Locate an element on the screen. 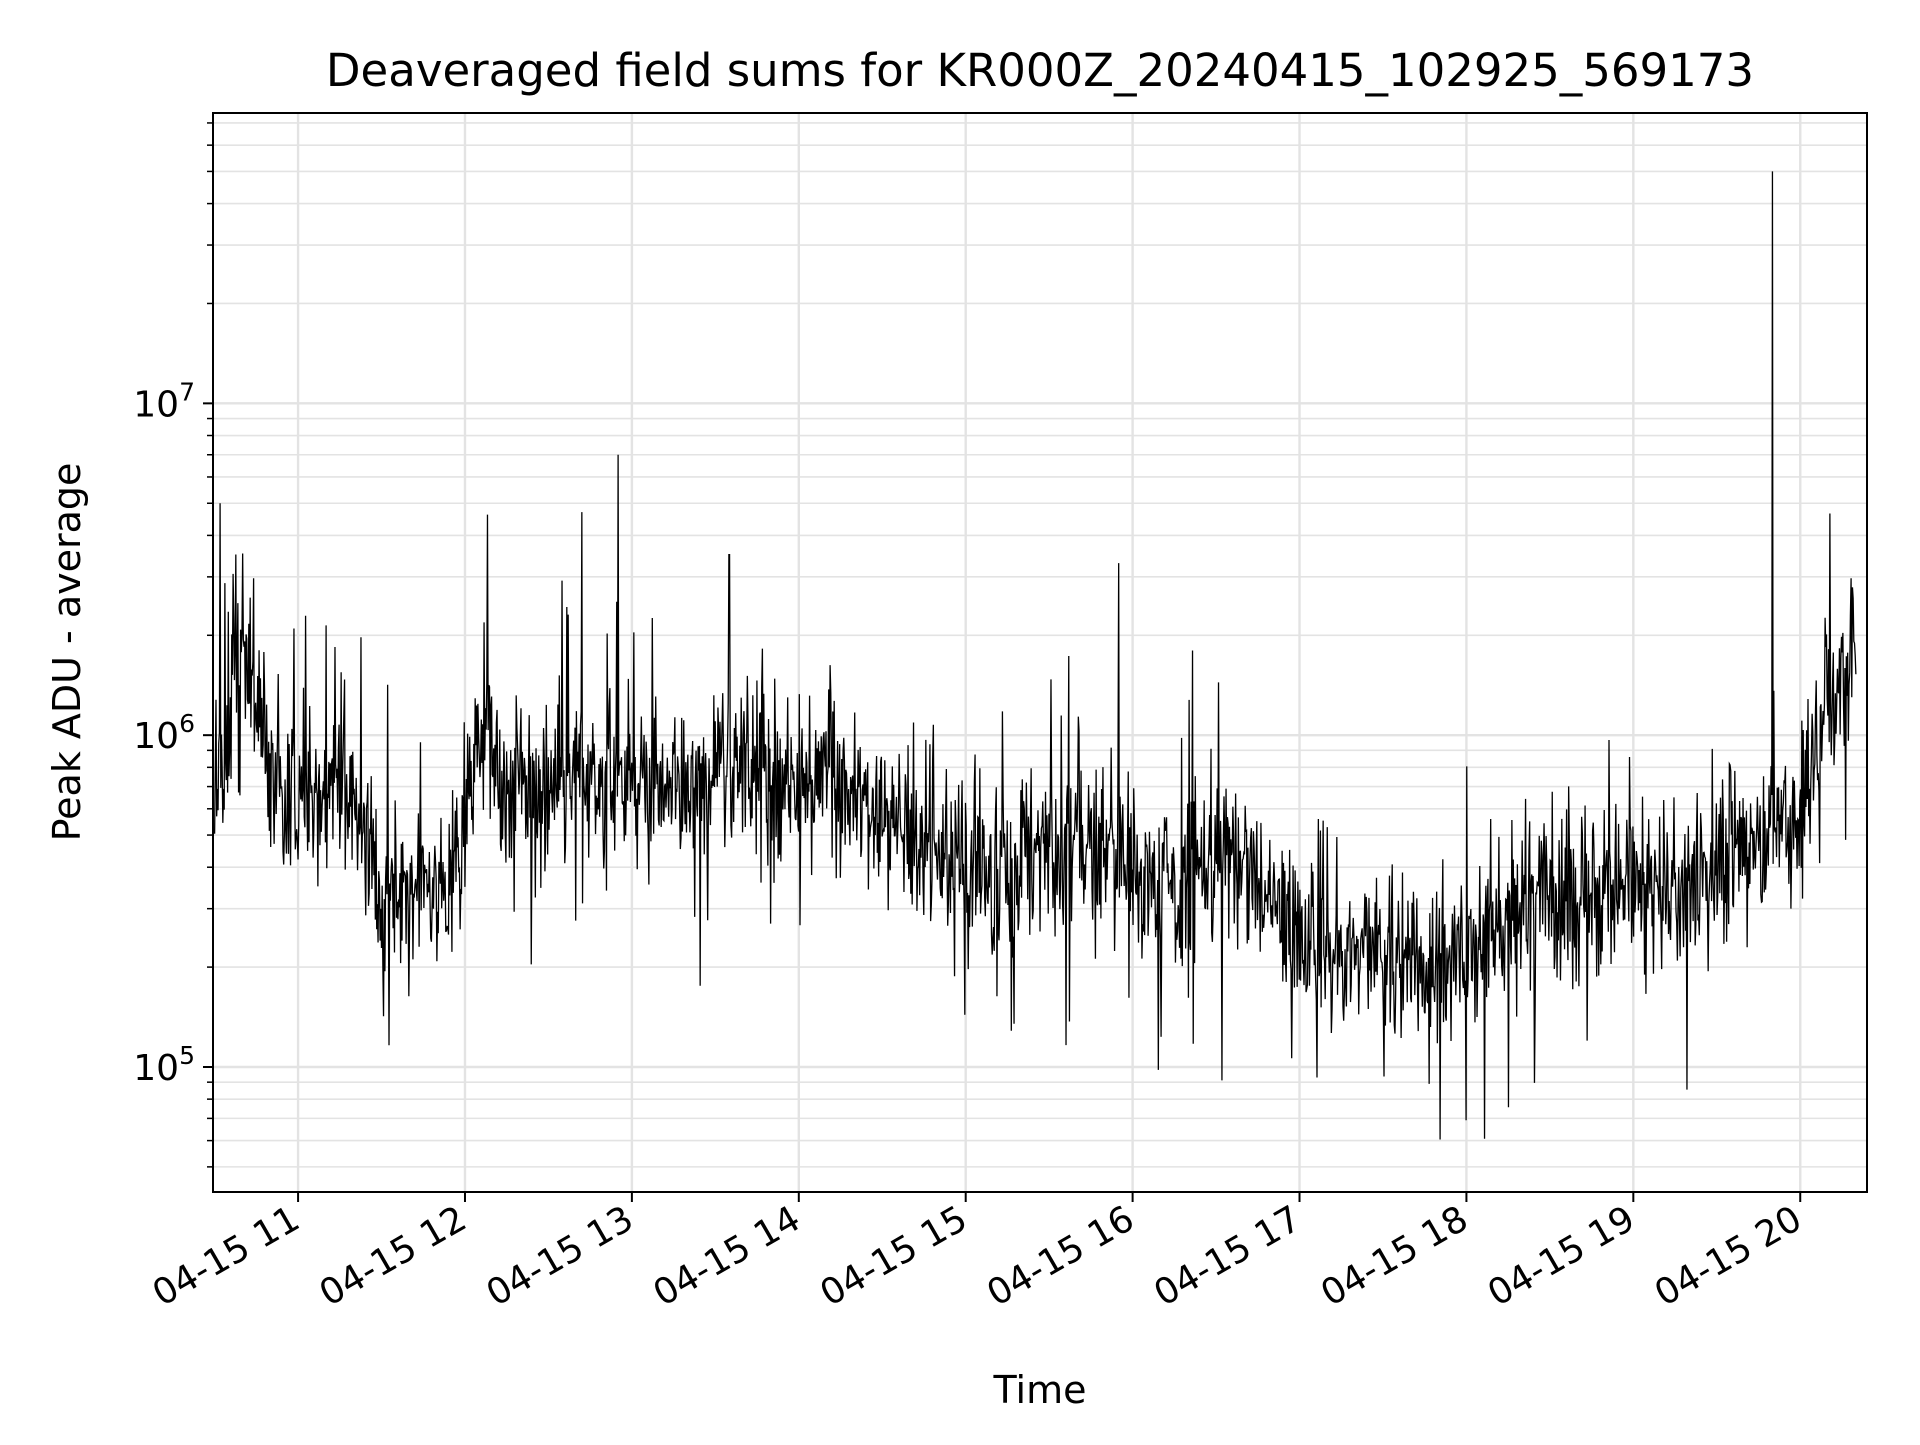  x-tick-label: 04-15 19 is located at coordinates (1561, 1256).